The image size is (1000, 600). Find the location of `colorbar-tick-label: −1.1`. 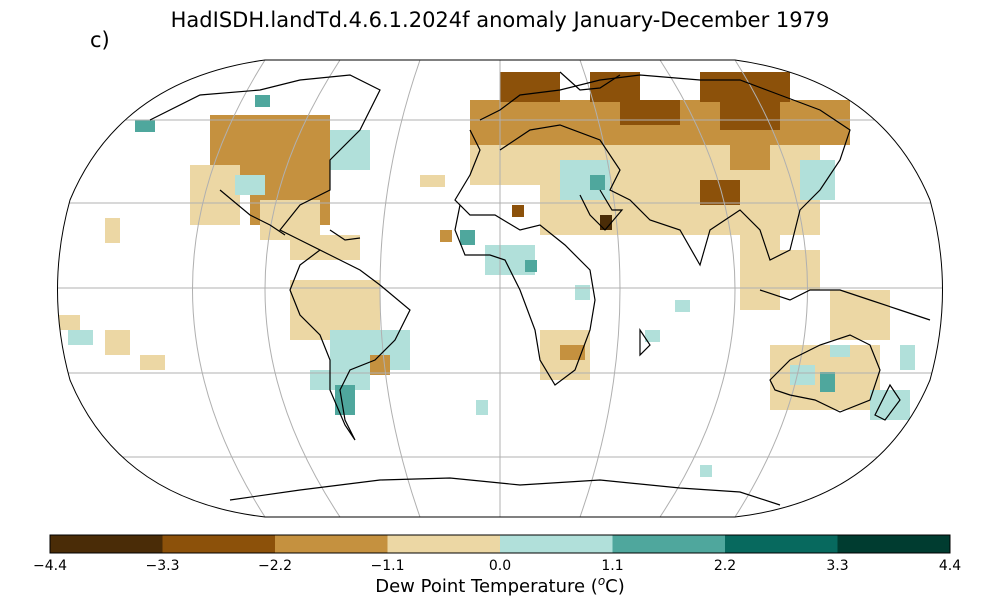

colorbar-tick-label: −1.1 is located at coordinates (387, 566).